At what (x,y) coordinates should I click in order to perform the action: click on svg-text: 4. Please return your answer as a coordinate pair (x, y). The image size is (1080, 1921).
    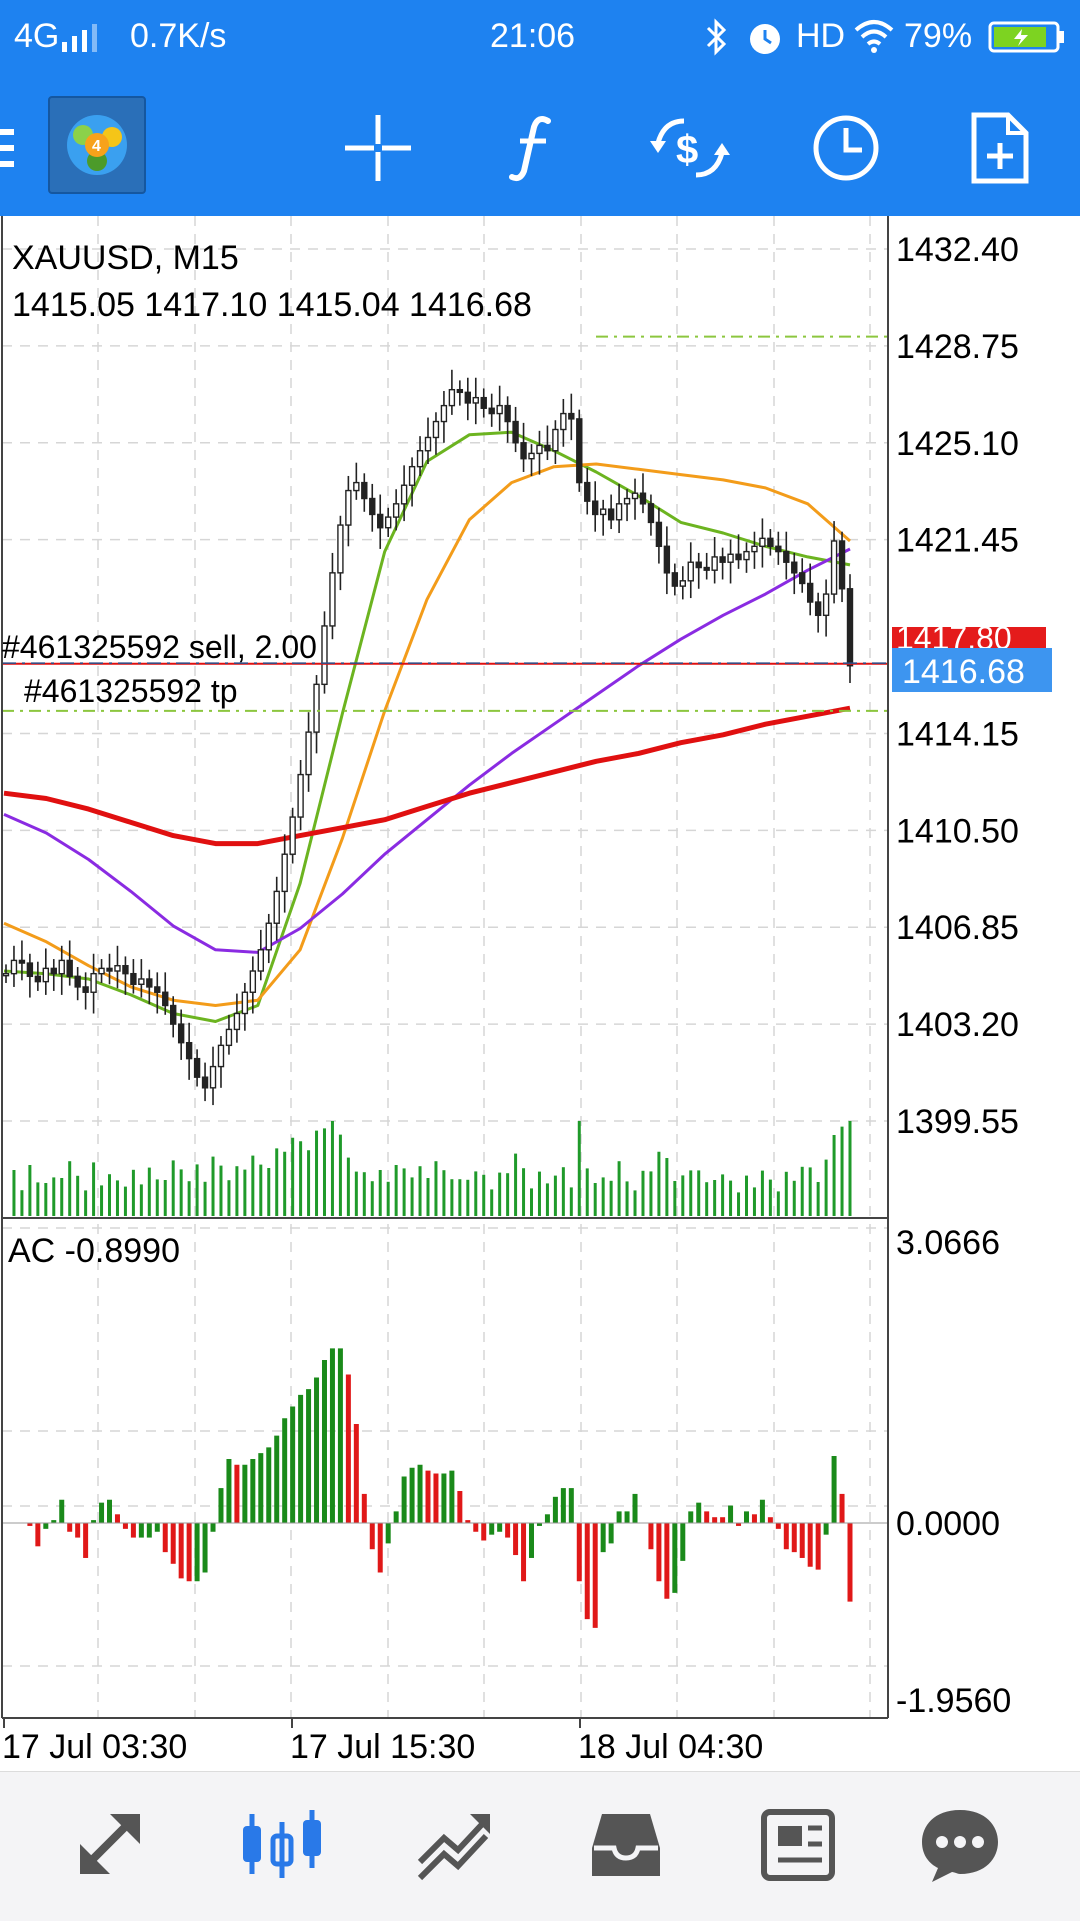
    Looking at the image, I should click on (96, 146).